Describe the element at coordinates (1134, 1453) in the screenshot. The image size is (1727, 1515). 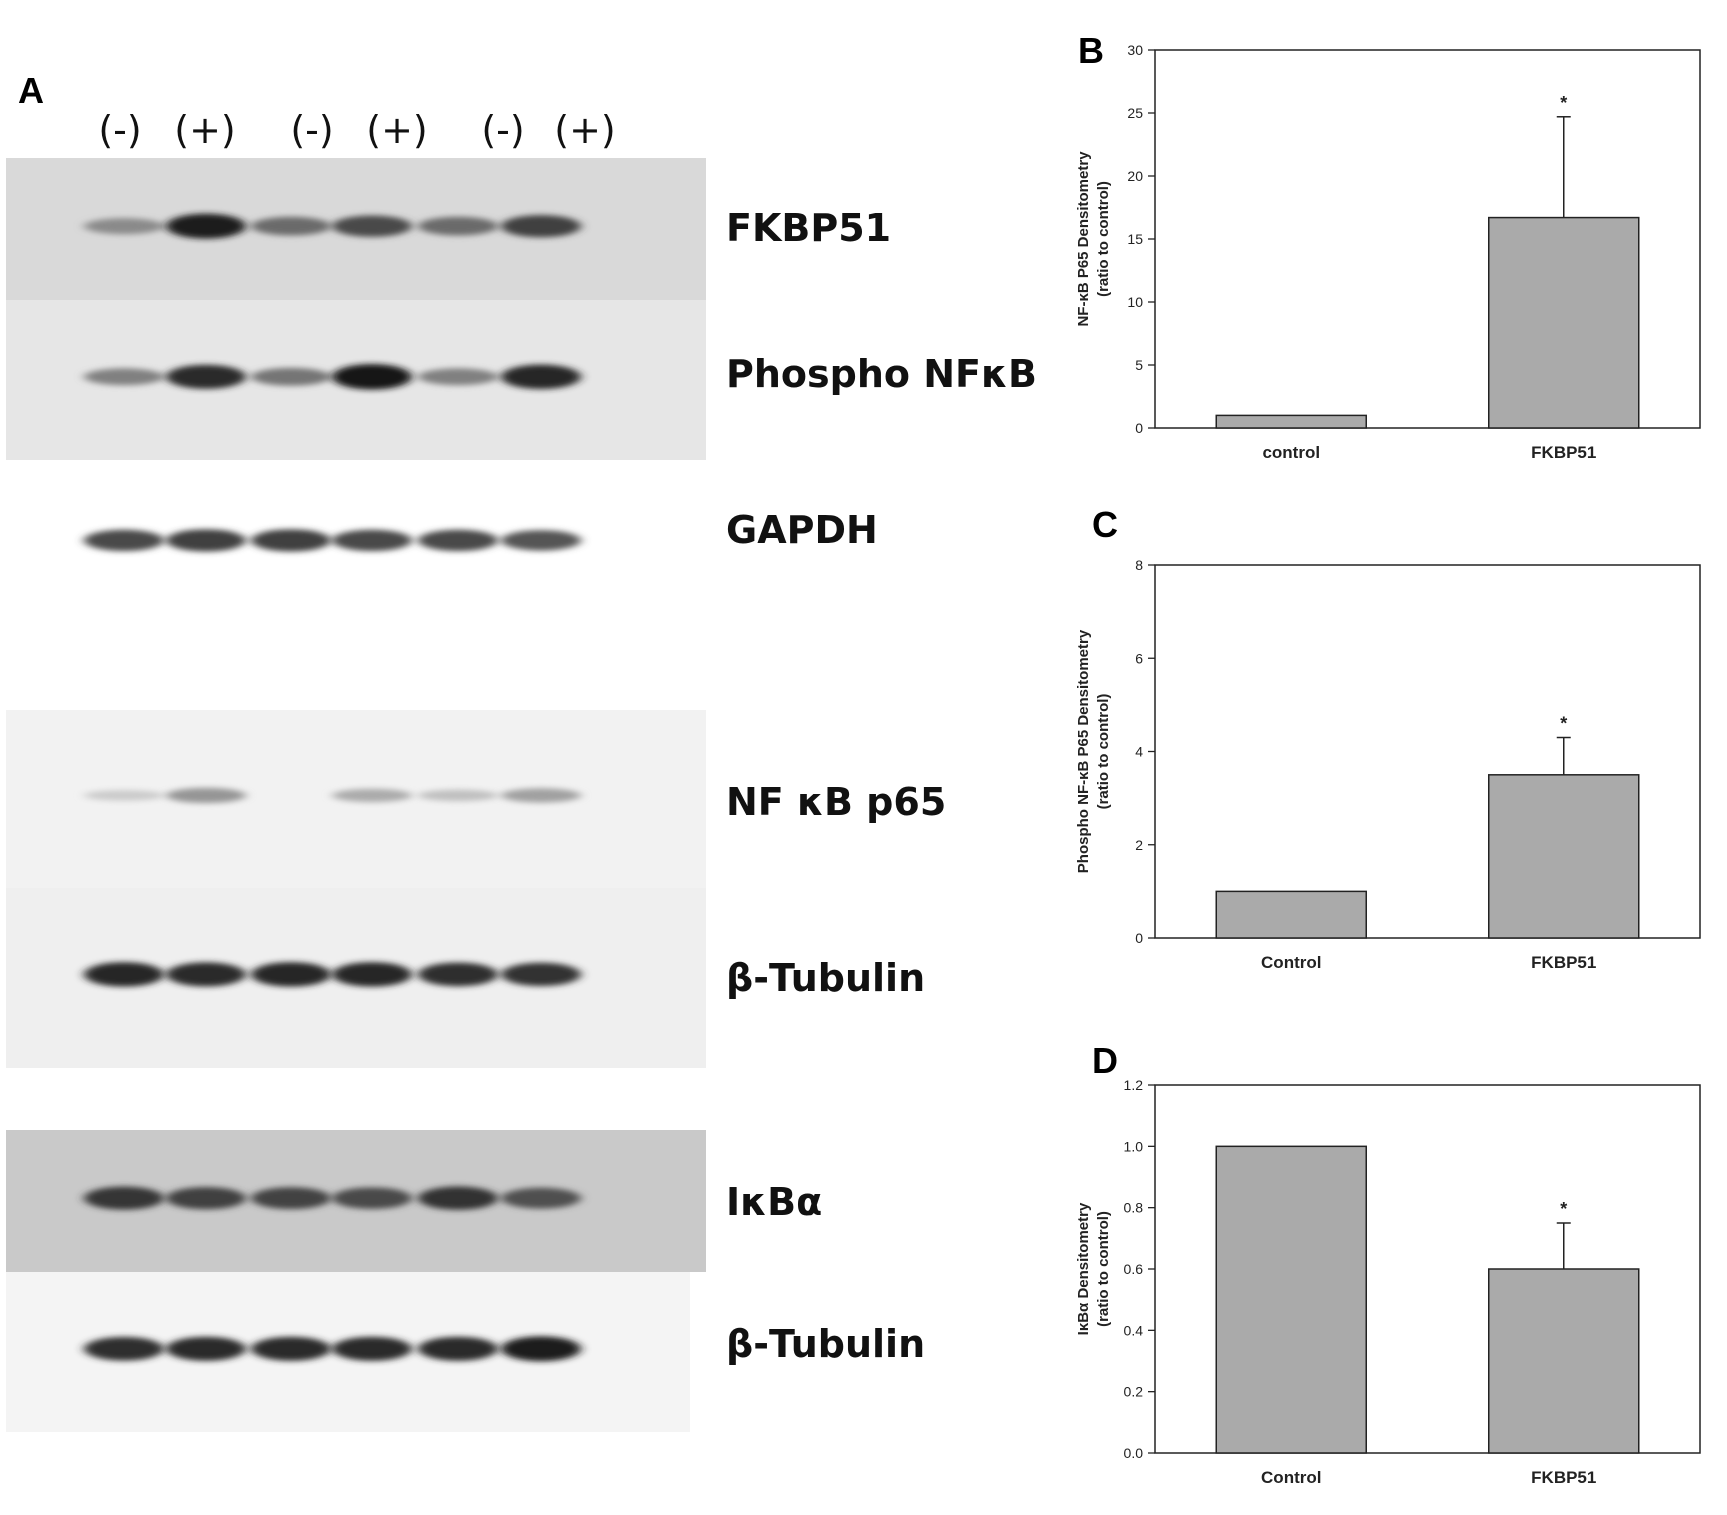
I see `y-tick-label: 0.0` at that location.